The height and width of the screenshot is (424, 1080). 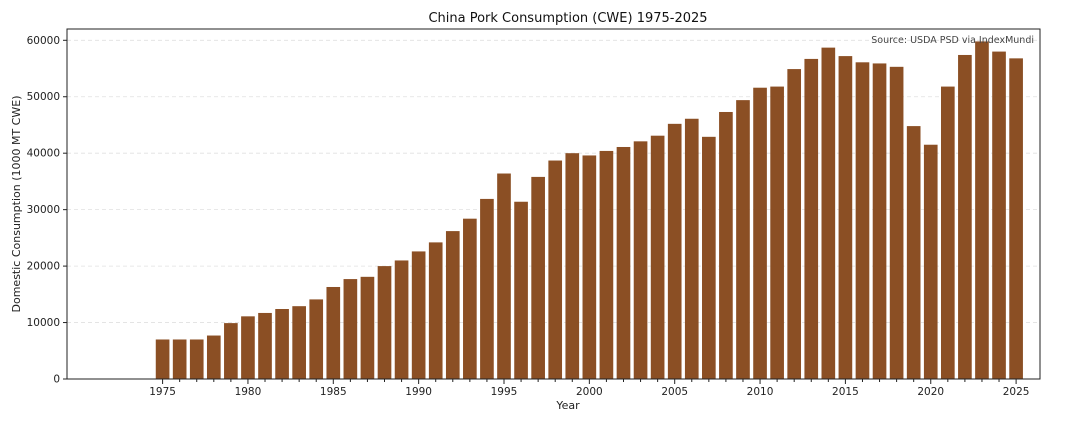 What do you see at coordinates (162, 359) in the screenshot?
I see `bar-1975` at bounding box center [162, 359].